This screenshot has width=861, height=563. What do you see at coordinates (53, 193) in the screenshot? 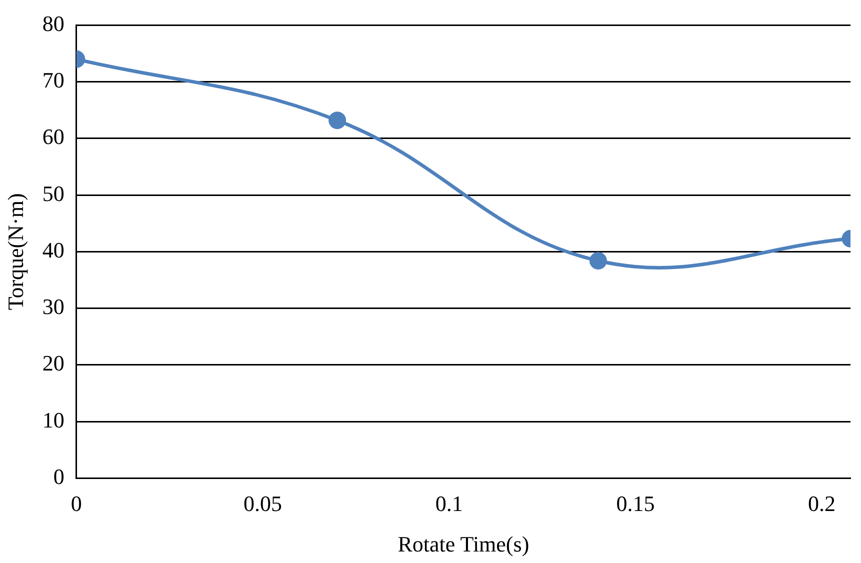
I see `y-tick-label: 50` at bounding box center [53, 193].